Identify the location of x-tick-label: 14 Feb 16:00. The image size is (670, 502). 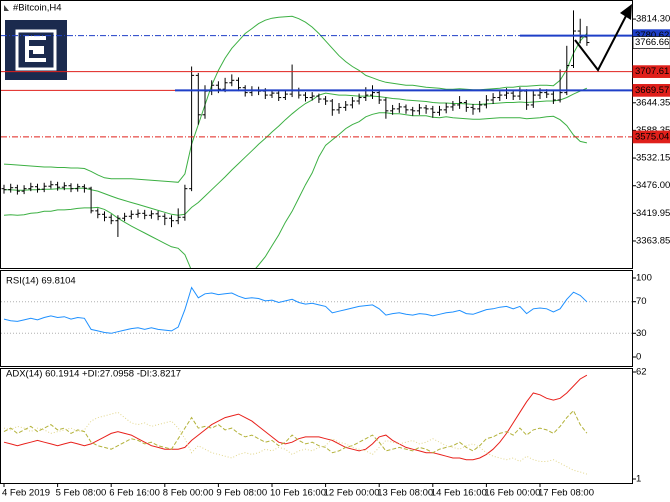
(459, 493).